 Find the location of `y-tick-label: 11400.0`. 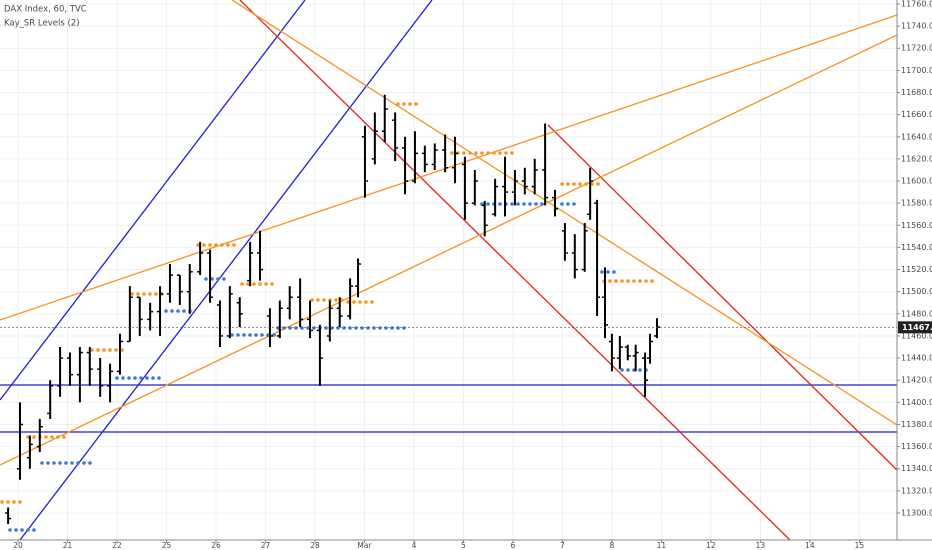

y-tick-label: 11400.0 is located at coordinates (916, 402).